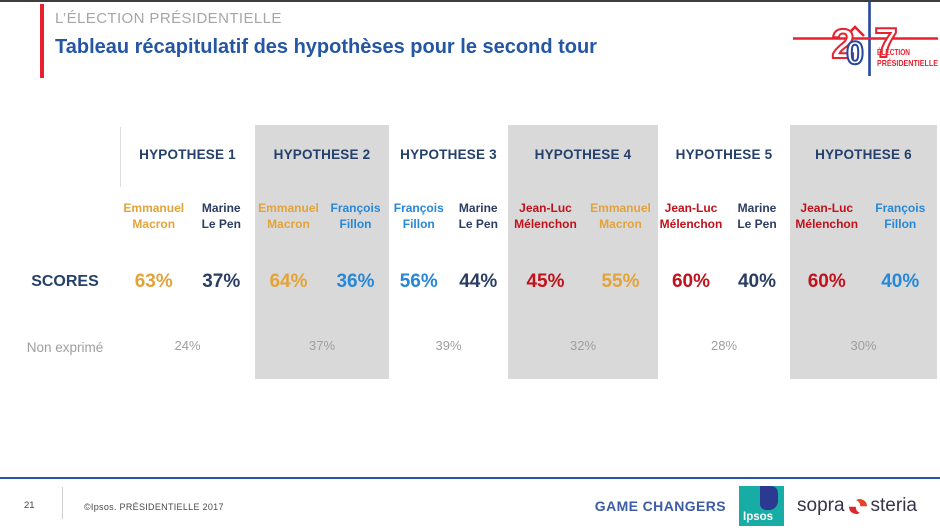  I want to click on score-value: 56%, so click(418, 281).